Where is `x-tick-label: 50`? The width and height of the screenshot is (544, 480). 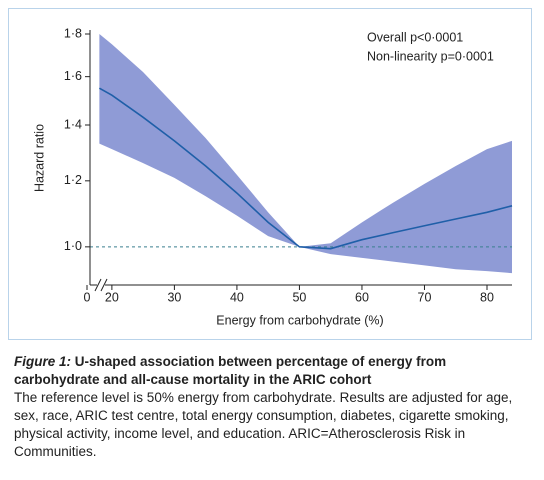
x-tick-label: 50 is located at coordinates (299, 297).